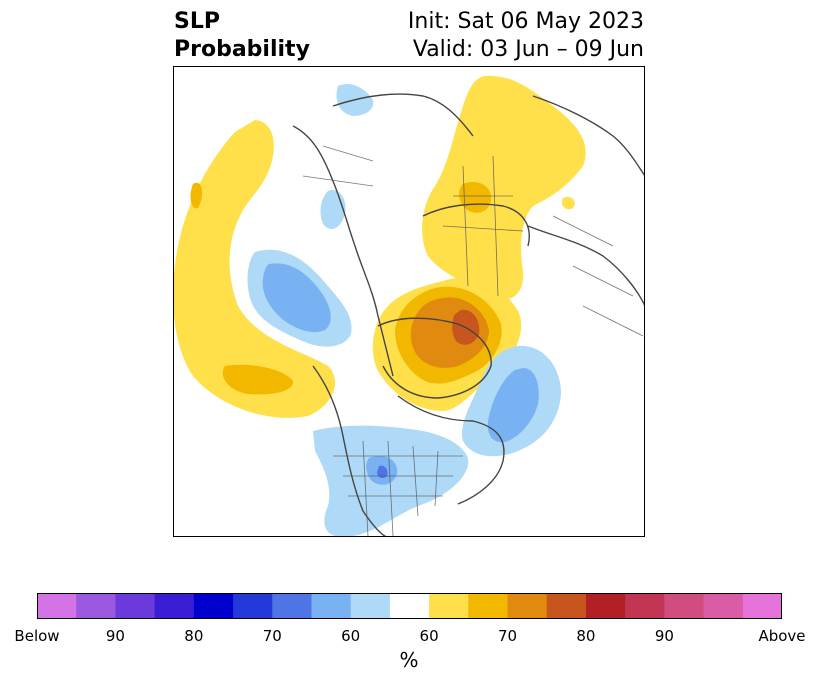 Image resolution: width=819 pixels, height=686 pixels. What do you see at coordinates (782, 636) in the screenshot?
I see `colorbar-tick-label: Above` at bounding box center [782, 636].